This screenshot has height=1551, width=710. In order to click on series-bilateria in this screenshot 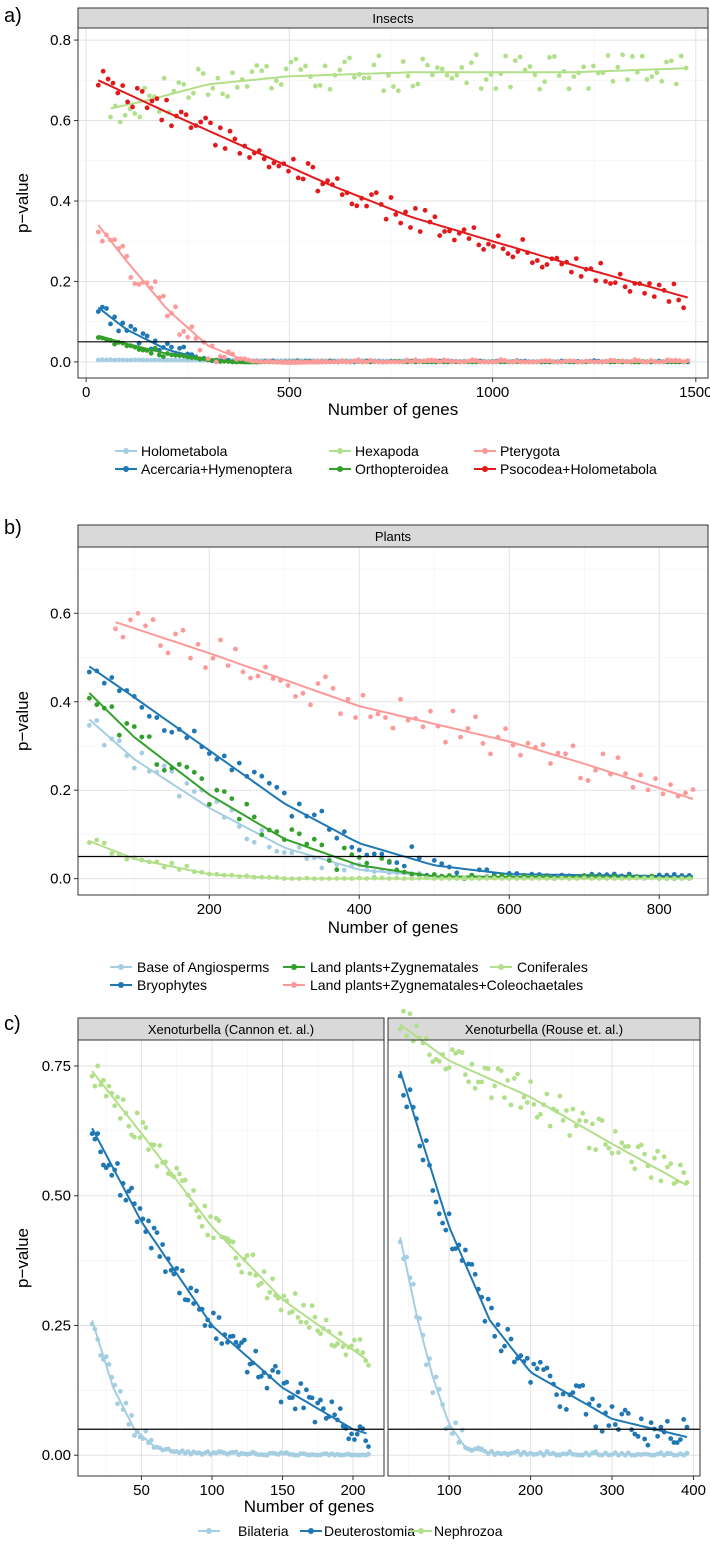, I will do `click(543, 1347)`.